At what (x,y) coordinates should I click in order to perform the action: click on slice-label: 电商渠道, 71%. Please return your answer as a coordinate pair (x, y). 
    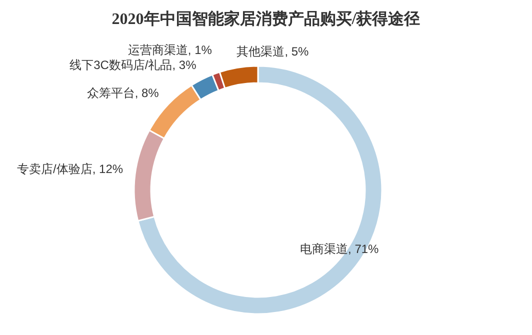
    Looking at the image, I should click on (340, 249).